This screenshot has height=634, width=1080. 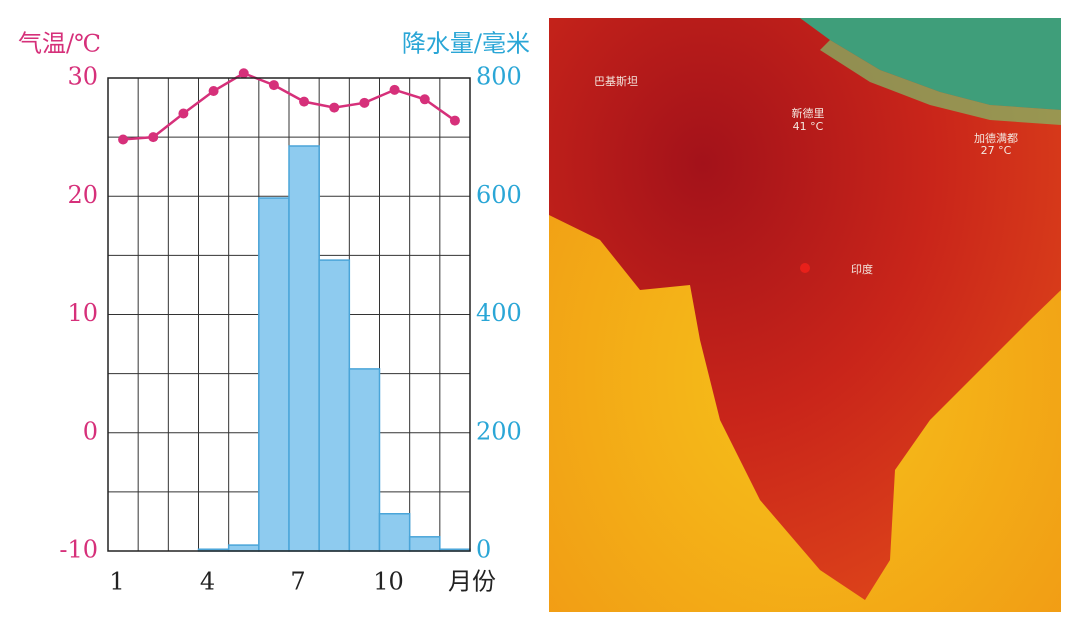 I want to click on y2-tick-label: 0, so click(x=483, y=550).